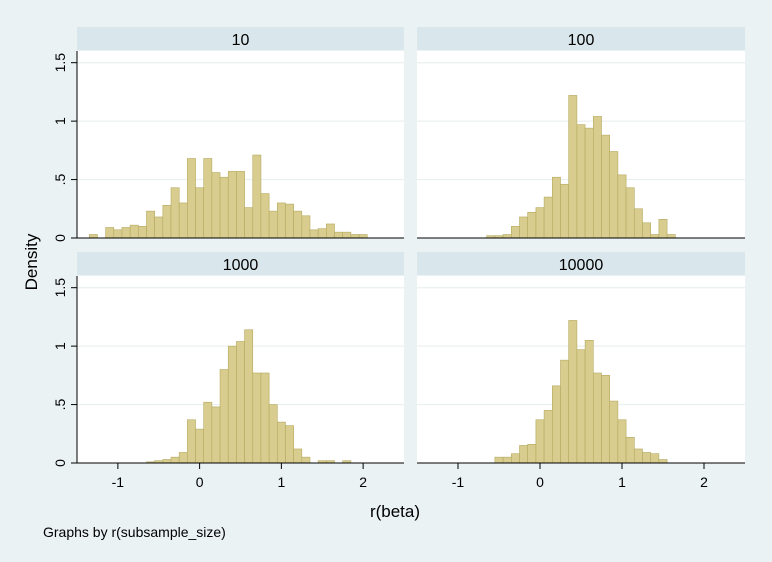 This screenshot has height=562, width=772. I want to click on x-axis-label: r(beta), so click(395, 511).